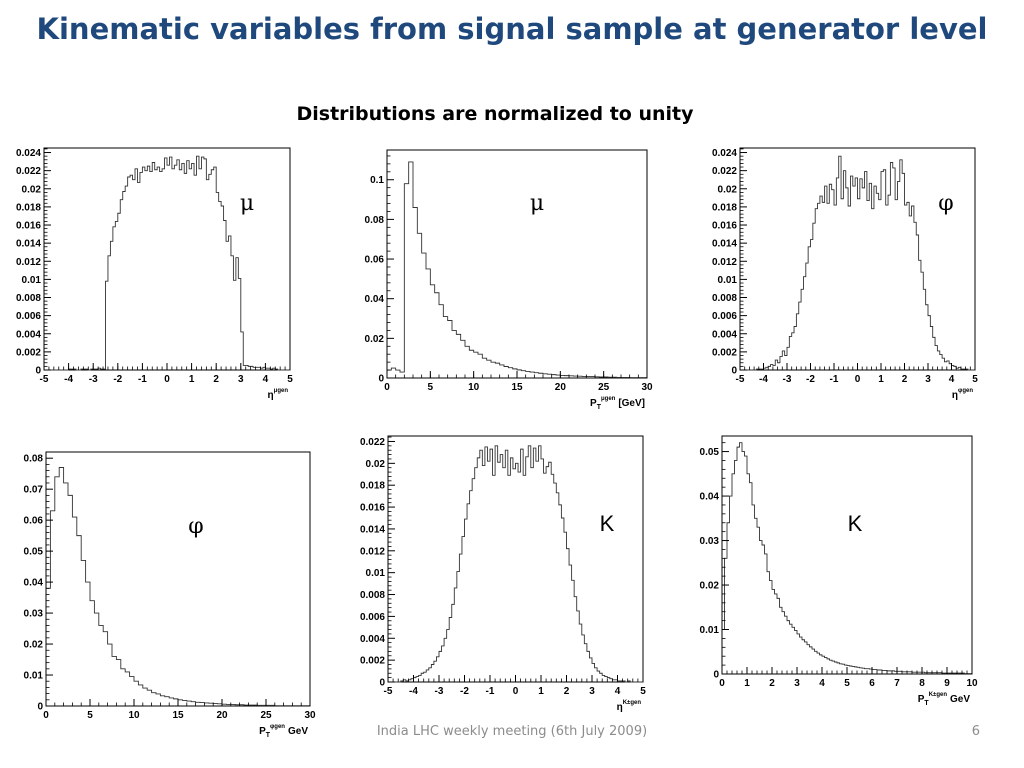  Describe the element at coordinates (872, 683) in the screenshot. I see `x-tick-label: 6` at that location.